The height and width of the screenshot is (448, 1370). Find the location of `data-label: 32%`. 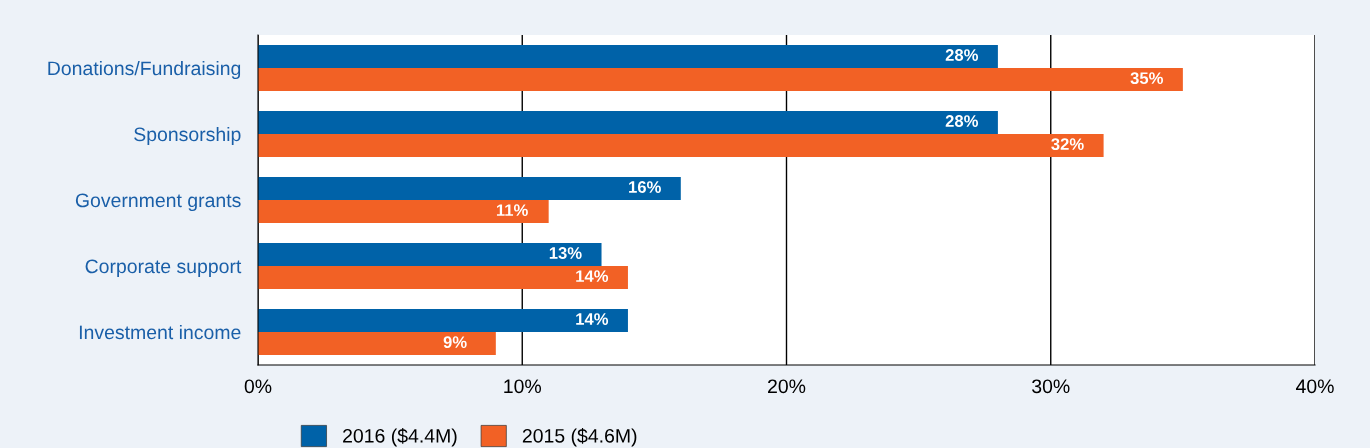

data-label: 32% is located at coordinates (1067, 144).